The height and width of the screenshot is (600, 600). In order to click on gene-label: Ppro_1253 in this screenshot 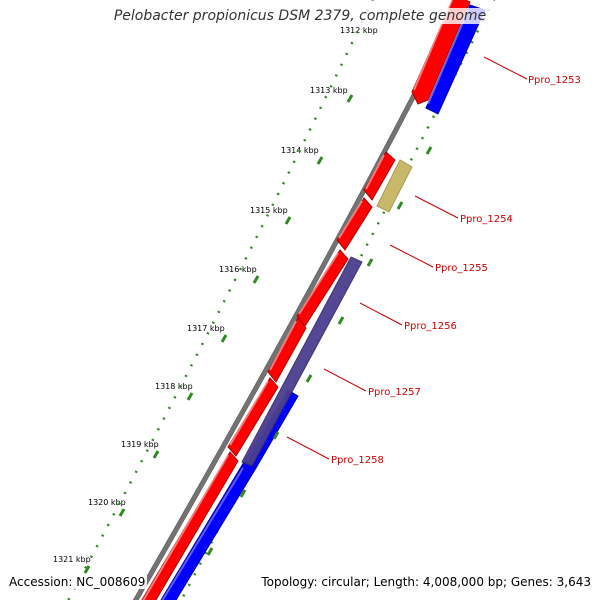, I will do `click(554, 80)`.